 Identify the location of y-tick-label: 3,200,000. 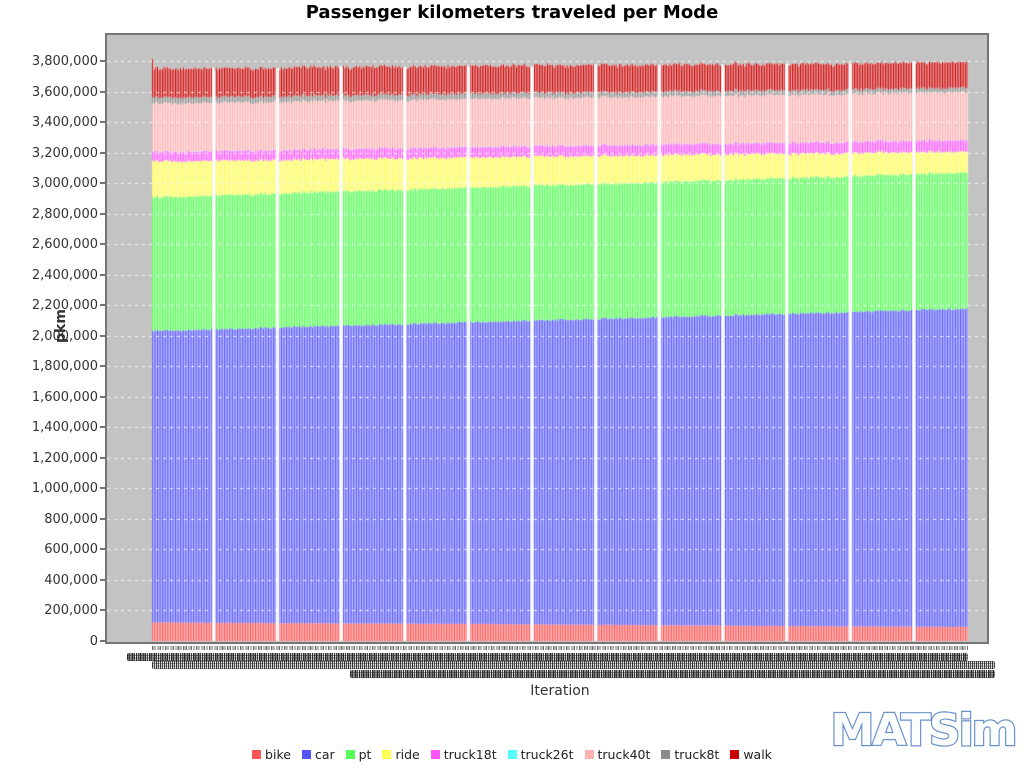
(64, 153).